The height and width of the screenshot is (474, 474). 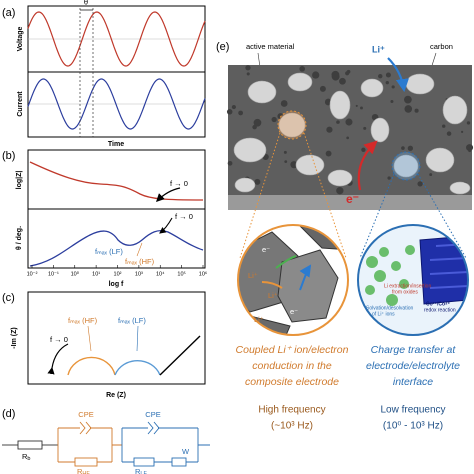 I want to click on note: from oxides, so click(x=405, y=292).